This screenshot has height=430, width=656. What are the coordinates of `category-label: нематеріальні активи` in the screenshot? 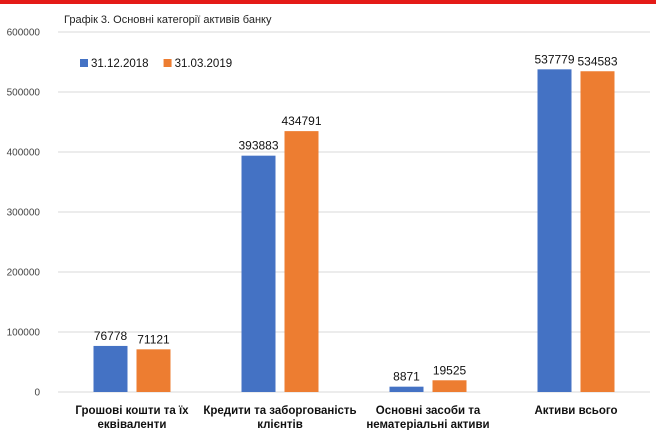 It's located at (427, 424).